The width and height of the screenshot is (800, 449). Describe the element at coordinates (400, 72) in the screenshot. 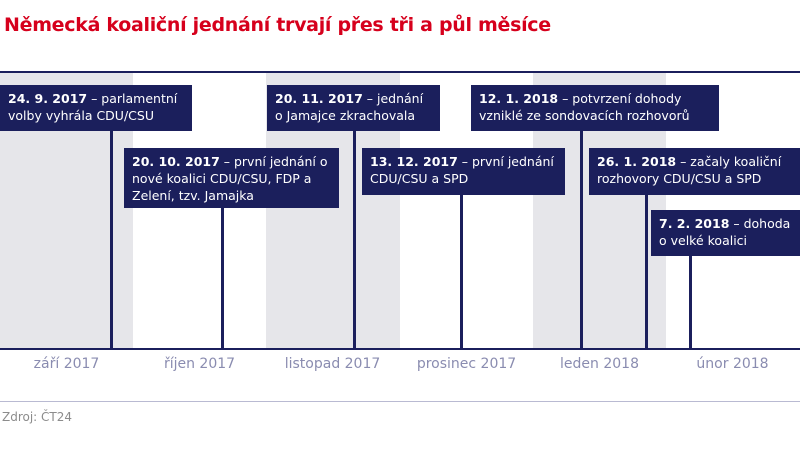

I see `top-rule` at that location.